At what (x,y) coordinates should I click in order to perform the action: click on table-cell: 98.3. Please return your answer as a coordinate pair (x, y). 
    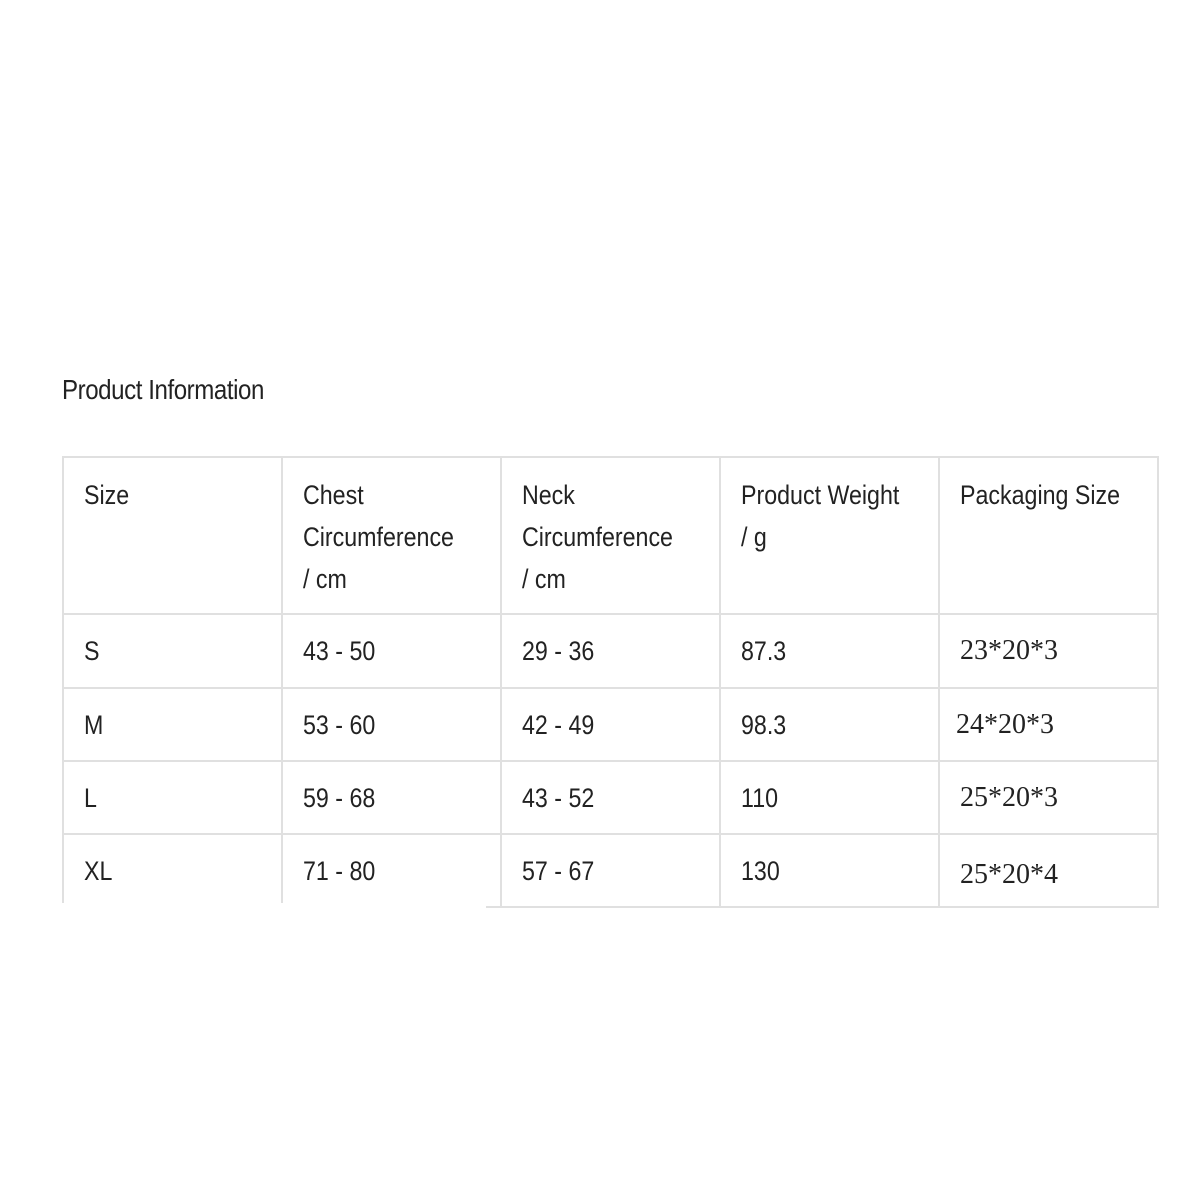
    Looking at the image, I should click on (764, 725).